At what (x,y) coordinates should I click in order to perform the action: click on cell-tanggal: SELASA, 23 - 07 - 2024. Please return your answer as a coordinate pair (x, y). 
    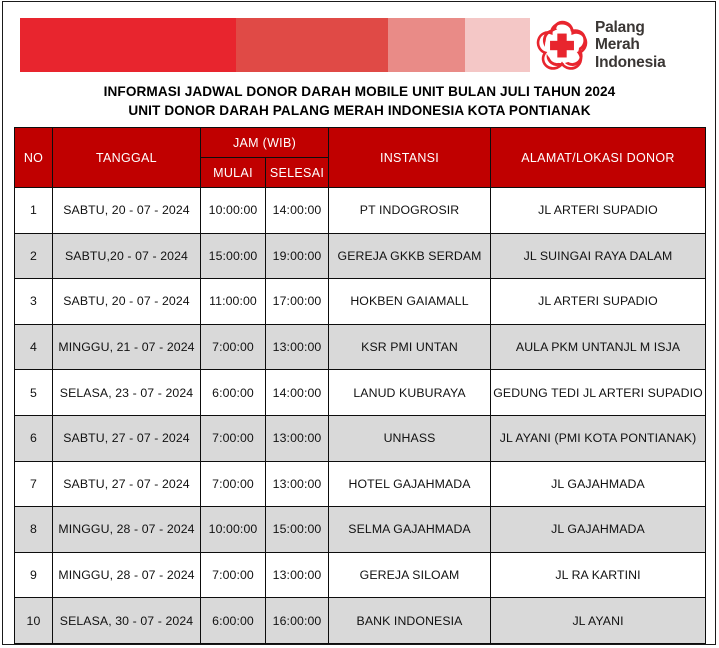
    Looking at the image, I should click on (126, 392).